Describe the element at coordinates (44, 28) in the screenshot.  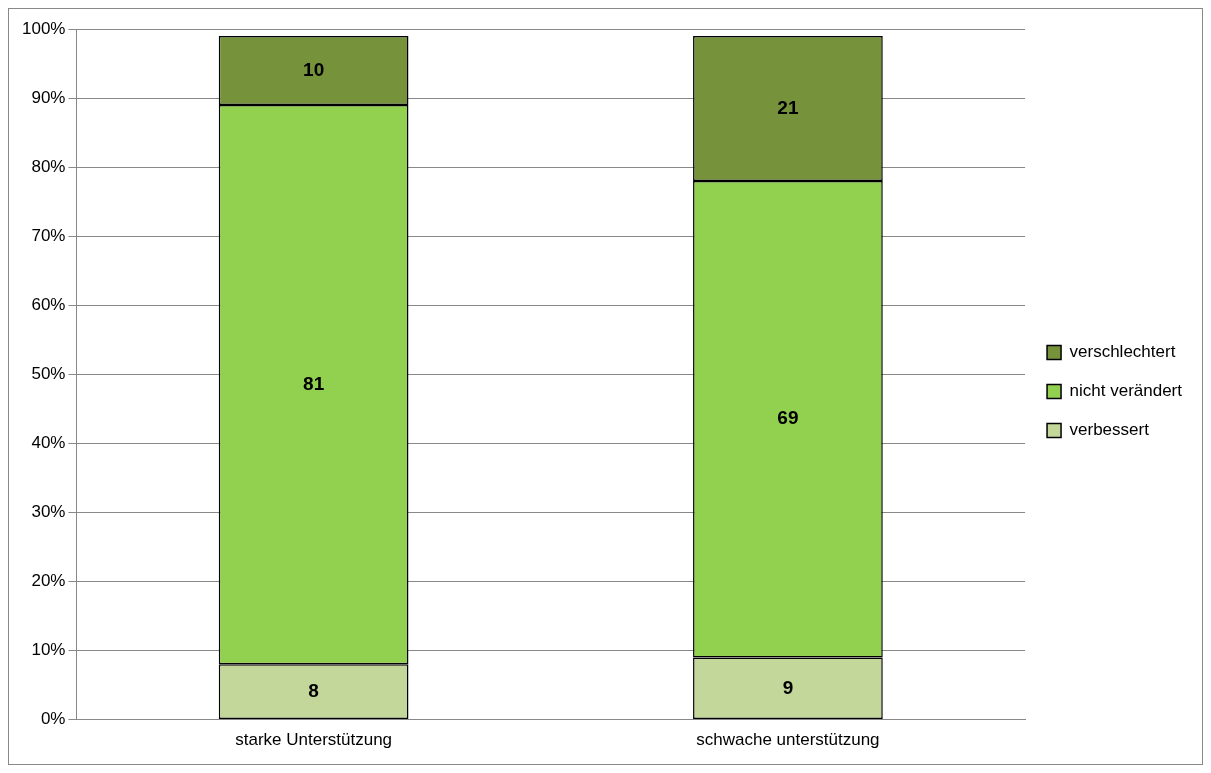
I see `y-tick-label: 100%` at that location.